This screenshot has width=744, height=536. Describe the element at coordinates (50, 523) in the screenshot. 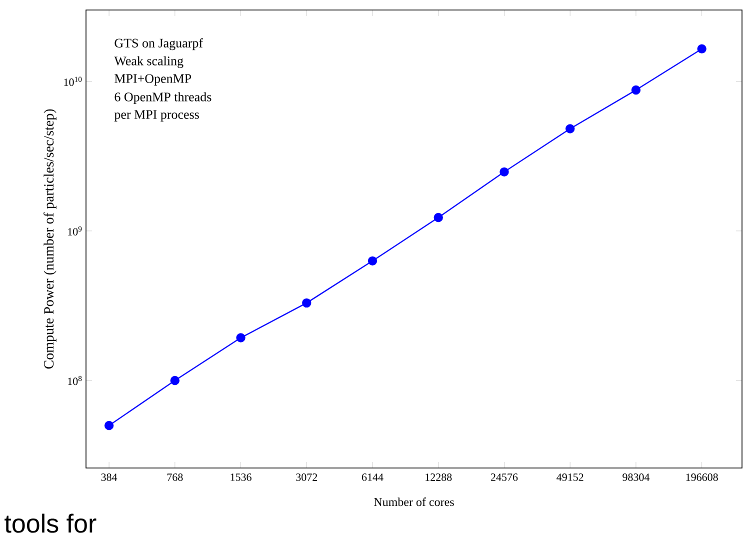

I see `text: tools for` at that location.